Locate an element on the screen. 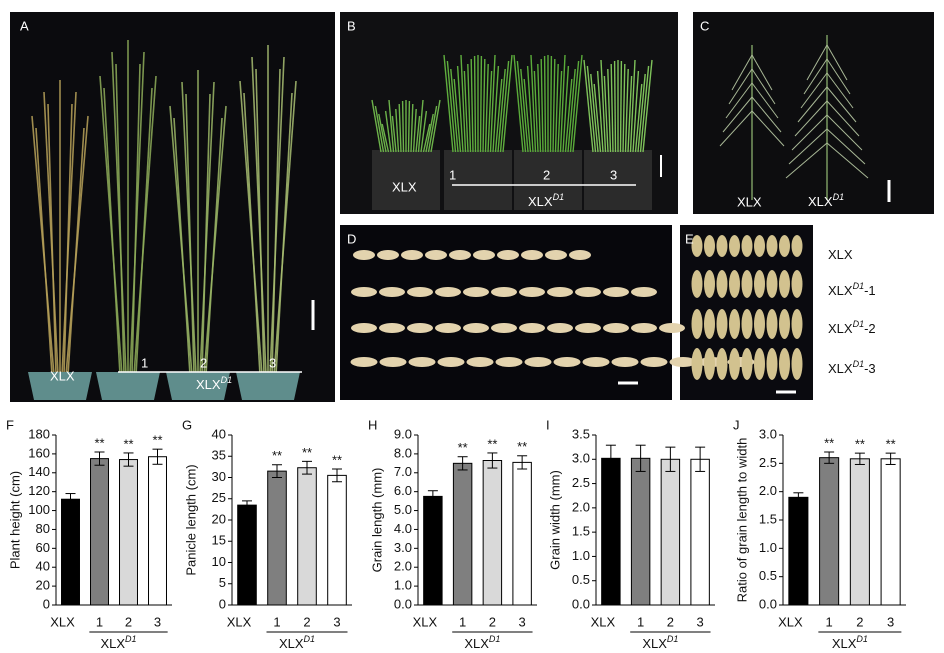  y-tick-label: 120 is located at coordinates (39, 490).